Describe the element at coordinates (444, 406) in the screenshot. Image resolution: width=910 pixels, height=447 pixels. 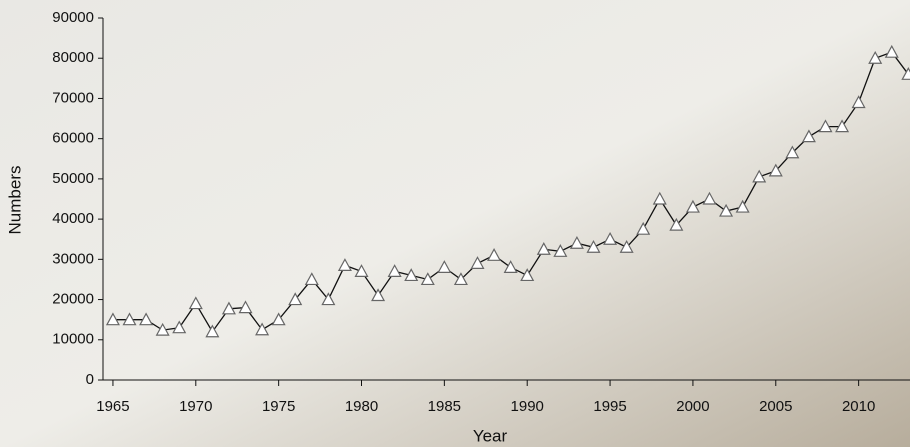
I see `x-tick-label: 1985` at that location.